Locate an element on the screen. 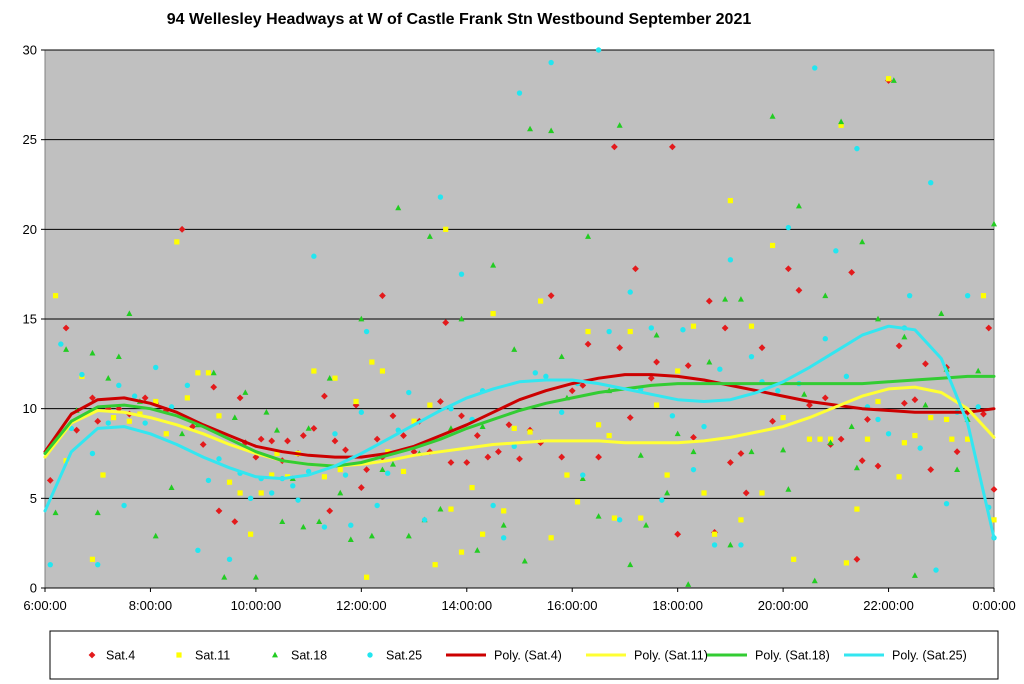 The width and height of the screenshot is (1024, 684). y-tick-label: 10 is located at coordinates (30, 408).